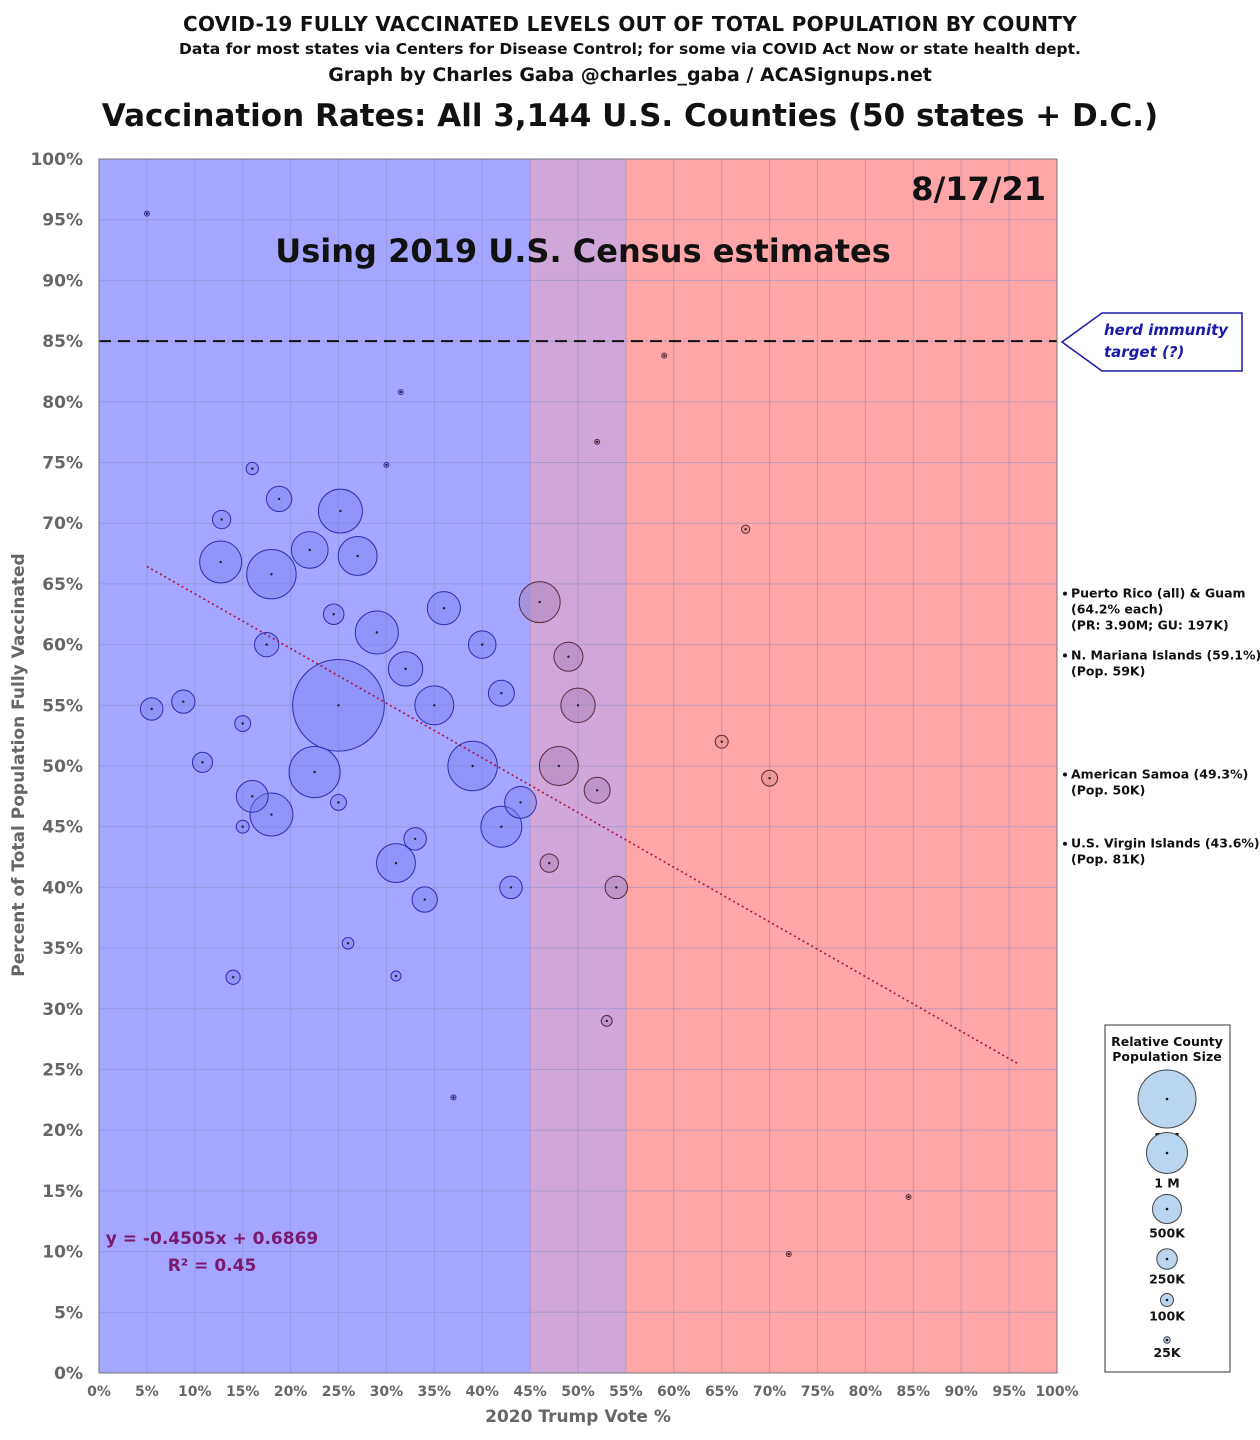 The image size is (1260, 1440). What do you see at coordinates (291, 1392) in the screenshot?
I see `x-tick-label: 20%` at bounding box center [291, 1392].